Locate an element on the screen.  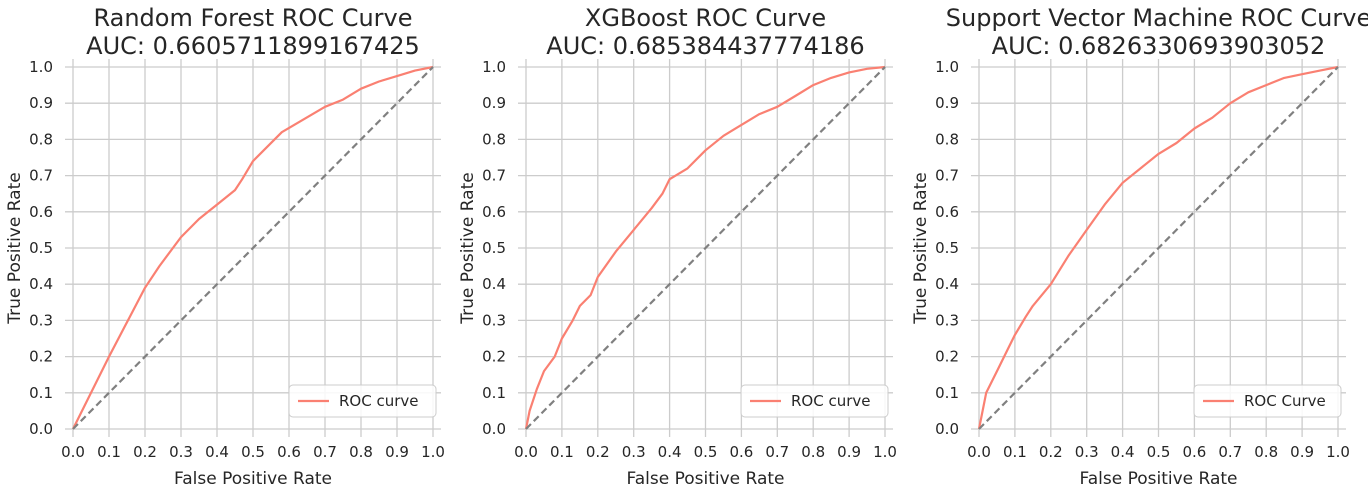
chart-subtitle: AUC: 0.685384437774186 is located at coordinates (705, 46).